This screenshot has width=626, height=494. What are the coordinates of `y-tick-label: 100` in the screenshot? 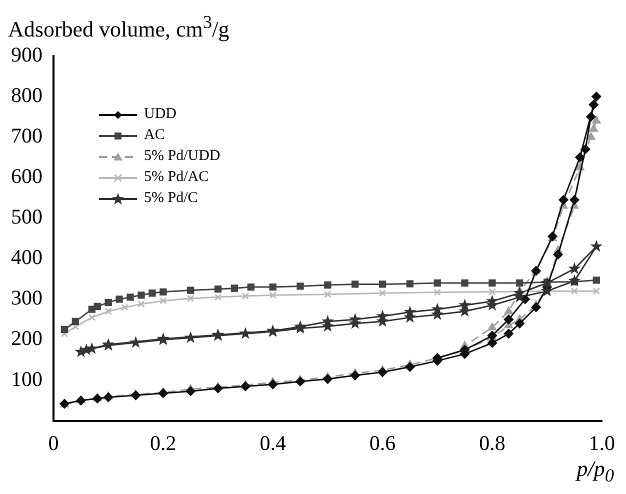 It's located at (26, 378).